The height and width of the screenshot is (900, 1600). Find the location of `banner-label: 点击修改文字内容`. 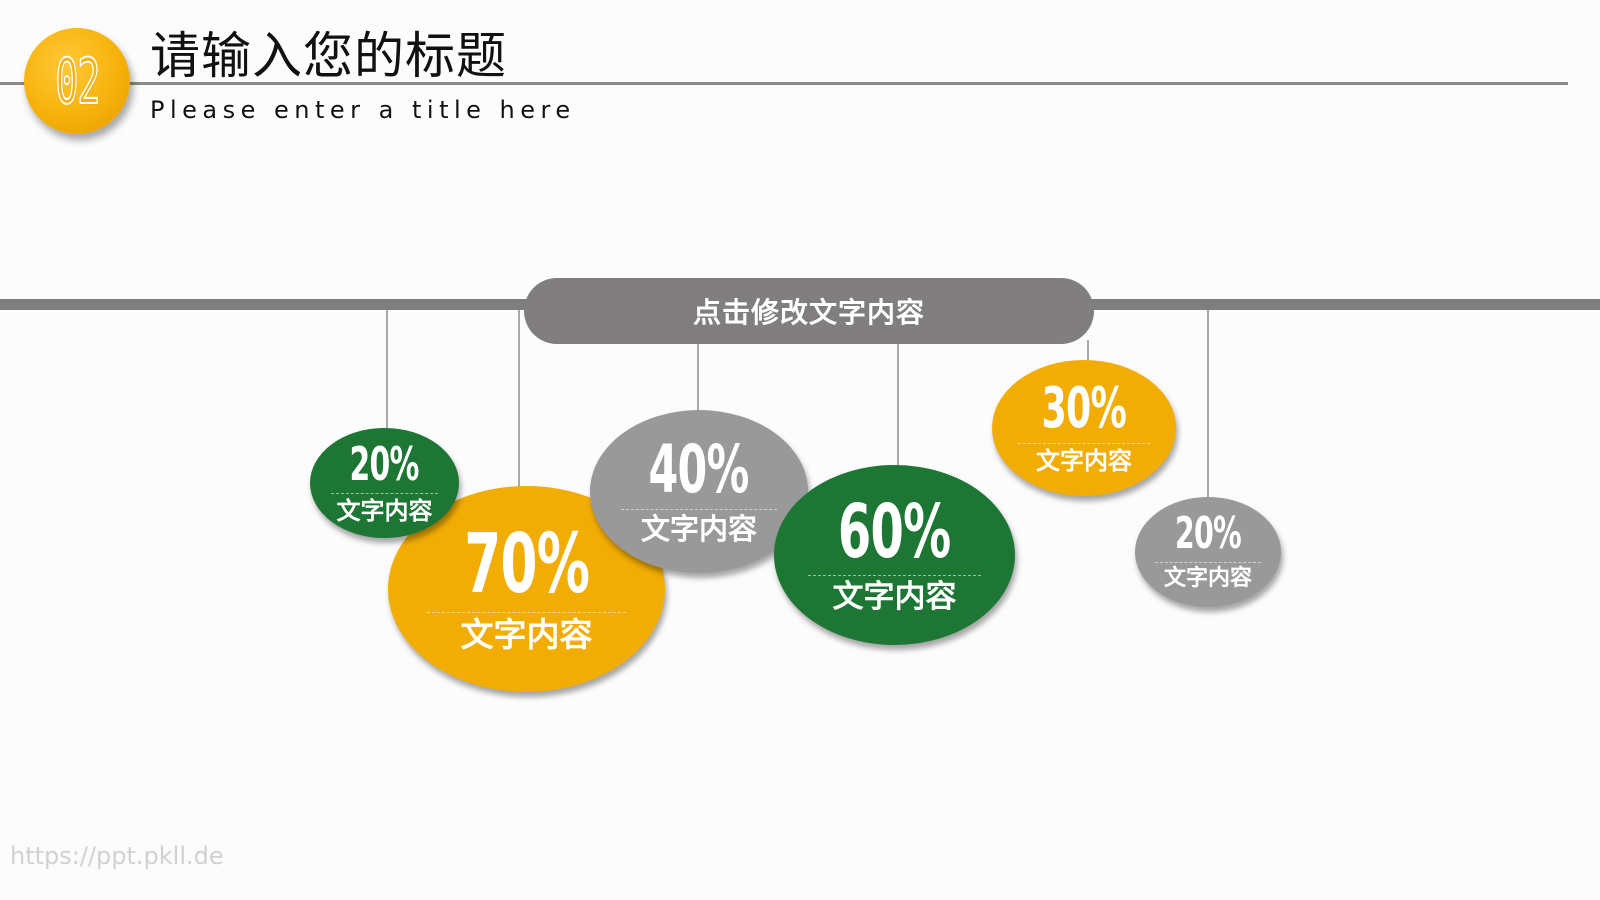

banner-label: 点击修改文字内容 is located at coordinates (808, 312).